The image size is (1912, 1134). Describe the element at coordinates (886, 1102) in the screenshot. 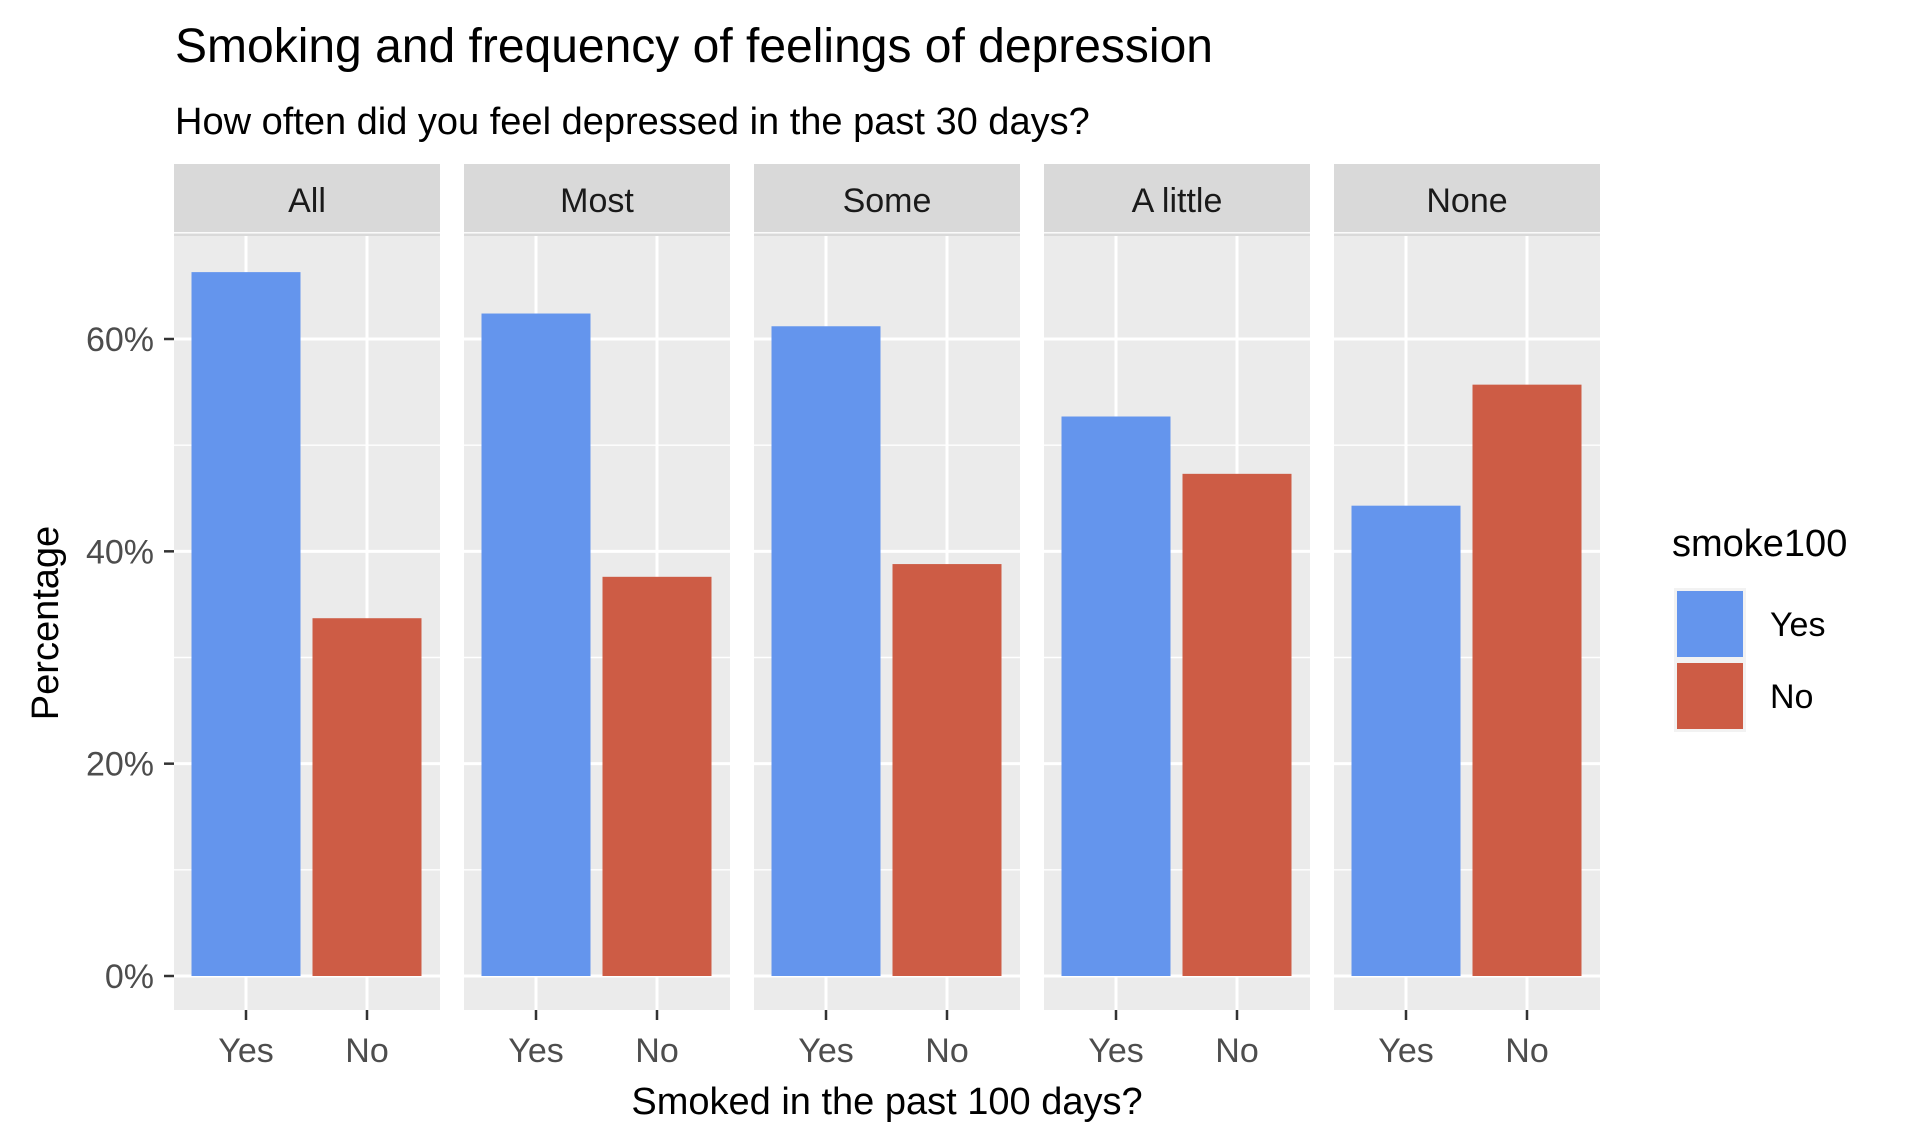

I see `x-axis-label: Smoked in the past 100 days?` at that location.